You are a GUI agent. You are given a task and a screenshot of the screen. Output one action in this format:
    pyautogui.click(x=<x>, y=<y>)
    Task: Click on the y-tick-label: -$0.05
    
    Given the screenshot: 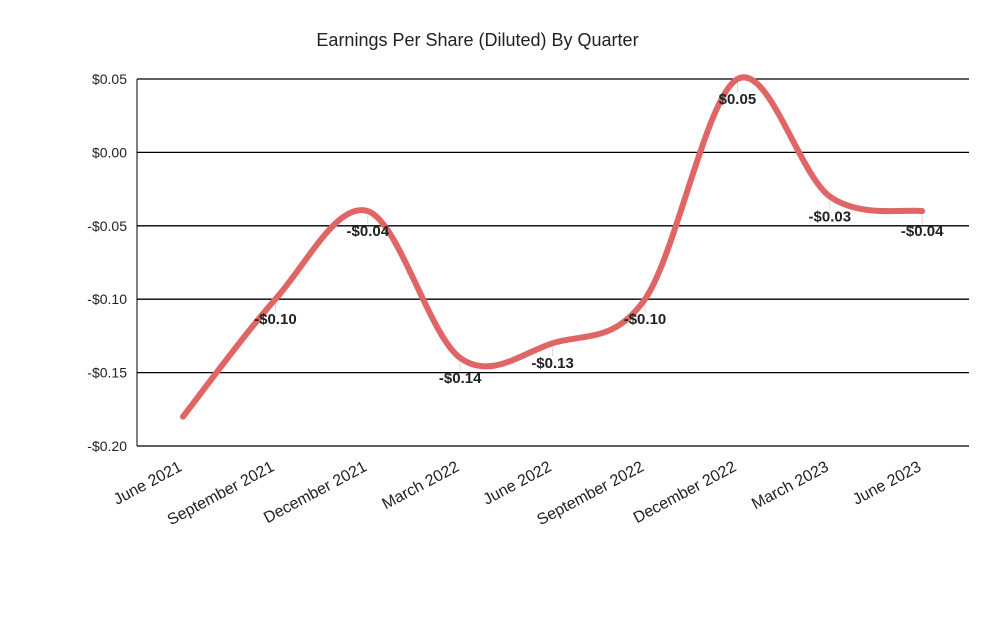 What is the action you would take?
    pyautogui.click(x=107, y=226)
    